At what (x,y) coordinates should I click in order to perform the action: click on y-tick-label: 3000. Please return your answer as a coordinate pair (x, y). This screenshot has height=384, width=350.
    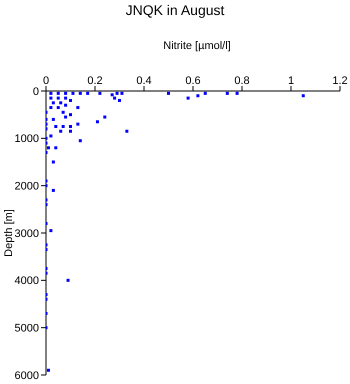
    Looking at the image, I should click on (26, 234).